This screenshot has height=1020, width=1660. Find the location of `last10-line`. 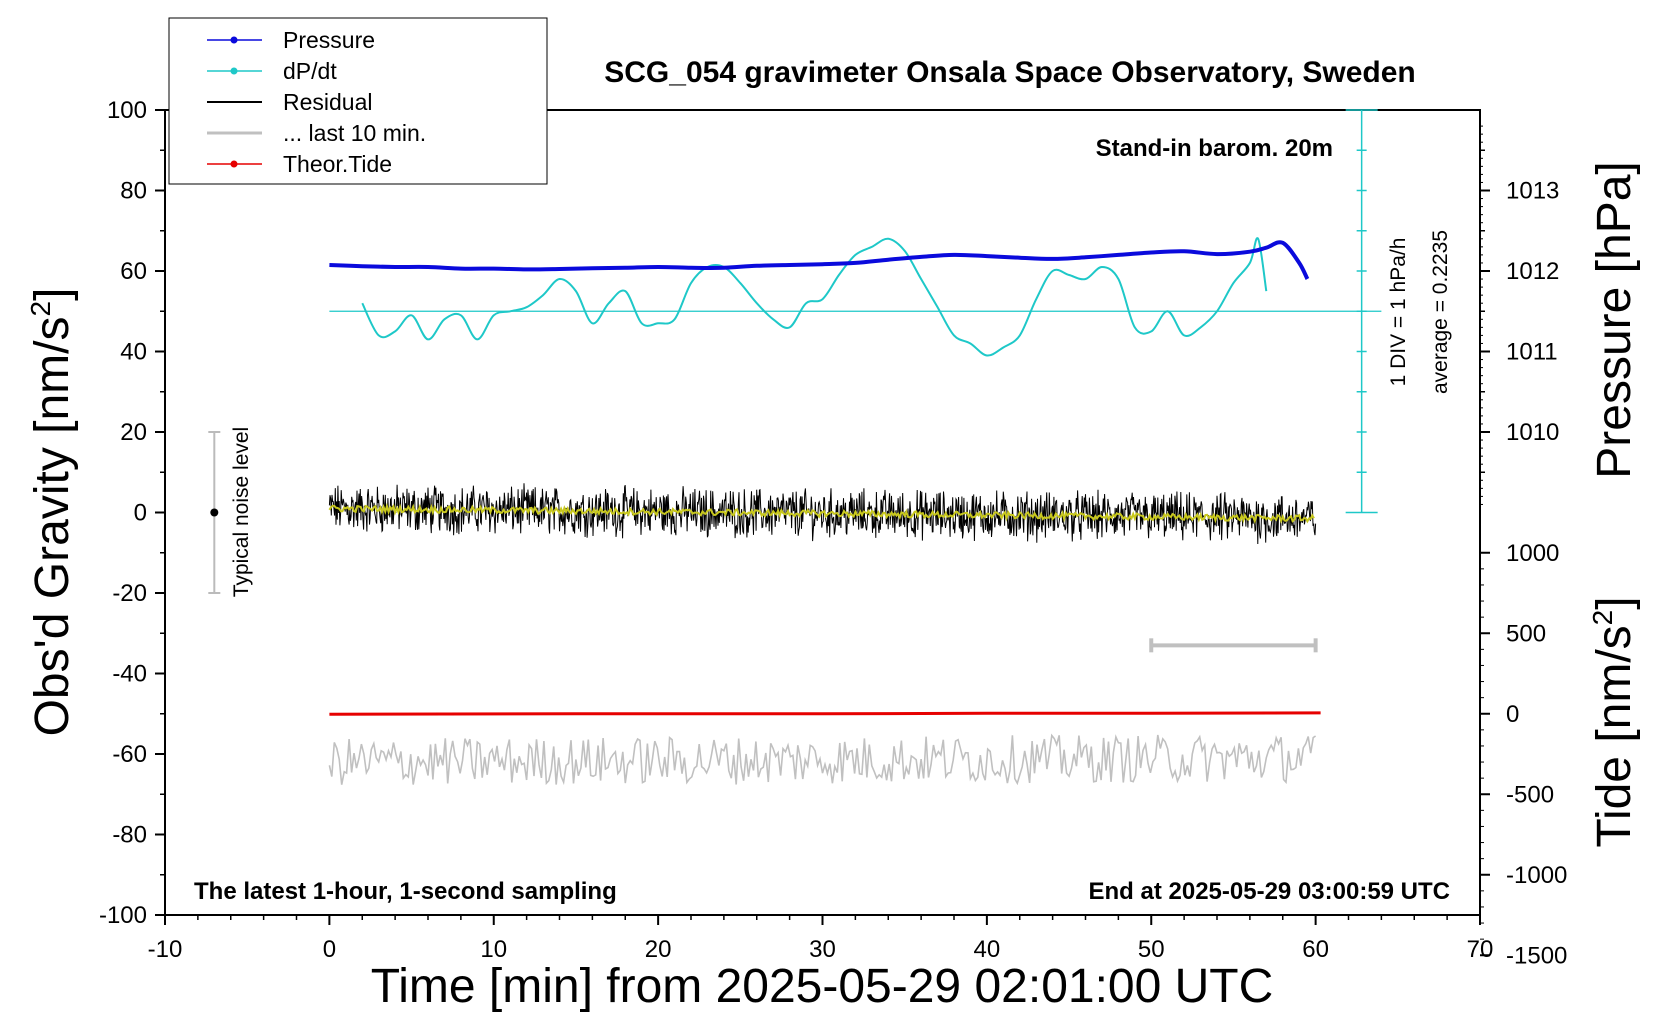

last10-line is located at coordinates (822, 759).